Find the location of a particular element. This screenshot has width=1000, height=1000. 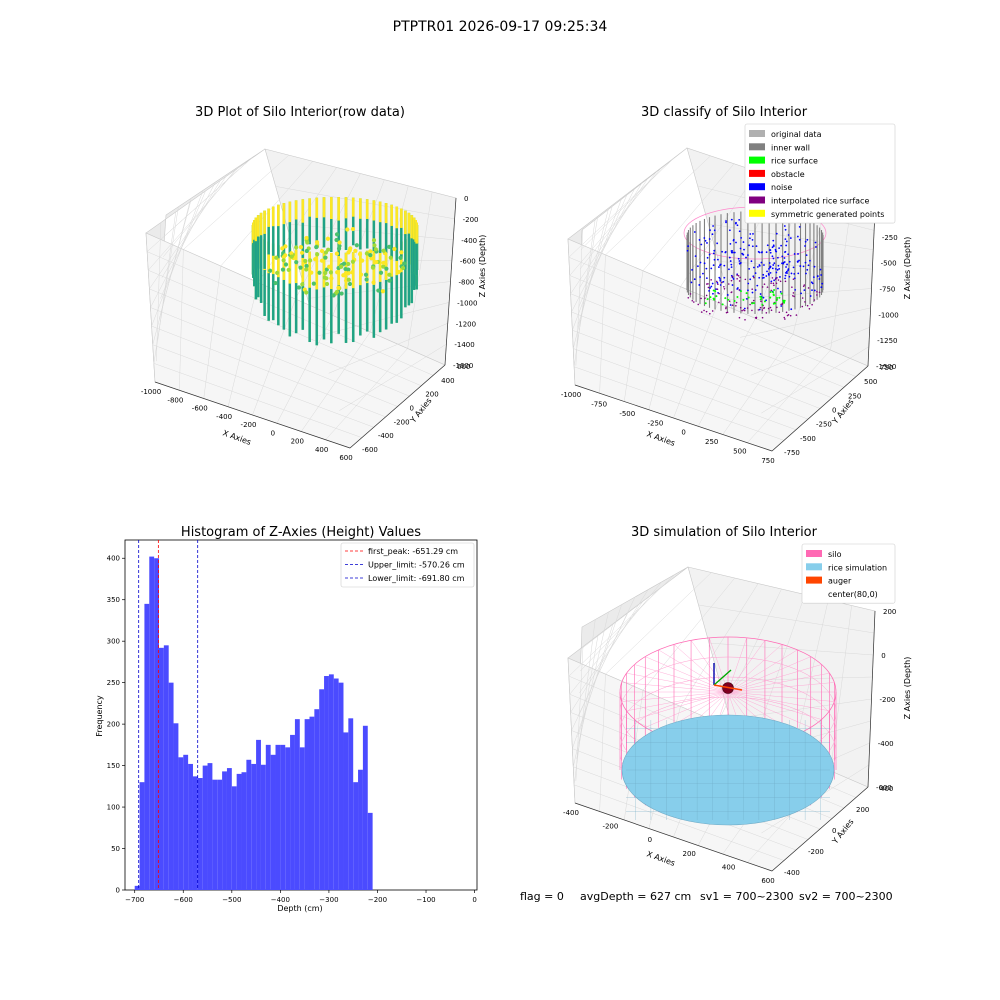

z-axis-line is located at coordinates (871, 288).